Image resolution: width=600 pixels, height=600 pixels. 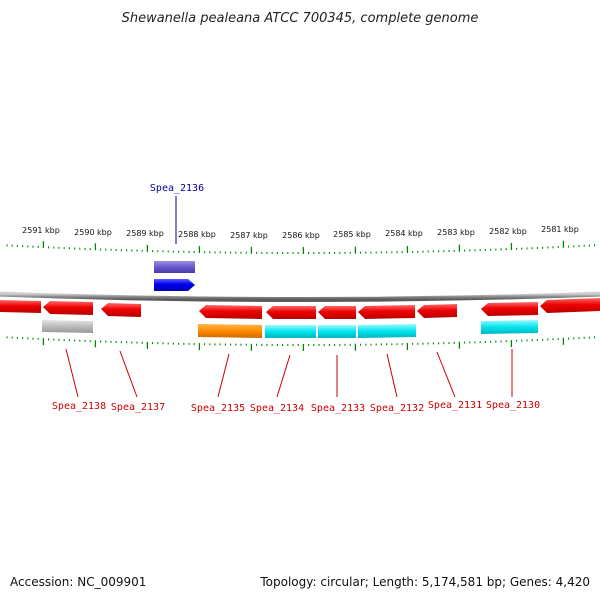 What do you see at coordinates (560, 229) in the screenshot?
I see `kbp-label: 2581 kbp` at bounding box center [560, 229].